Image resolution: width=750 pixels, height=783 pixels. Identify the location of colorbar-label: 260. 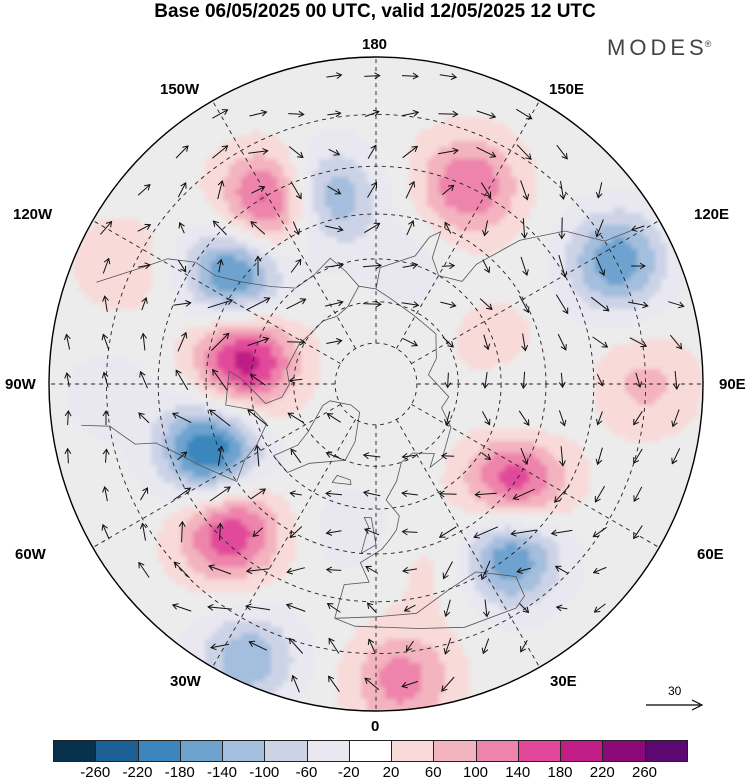
(644, 772).